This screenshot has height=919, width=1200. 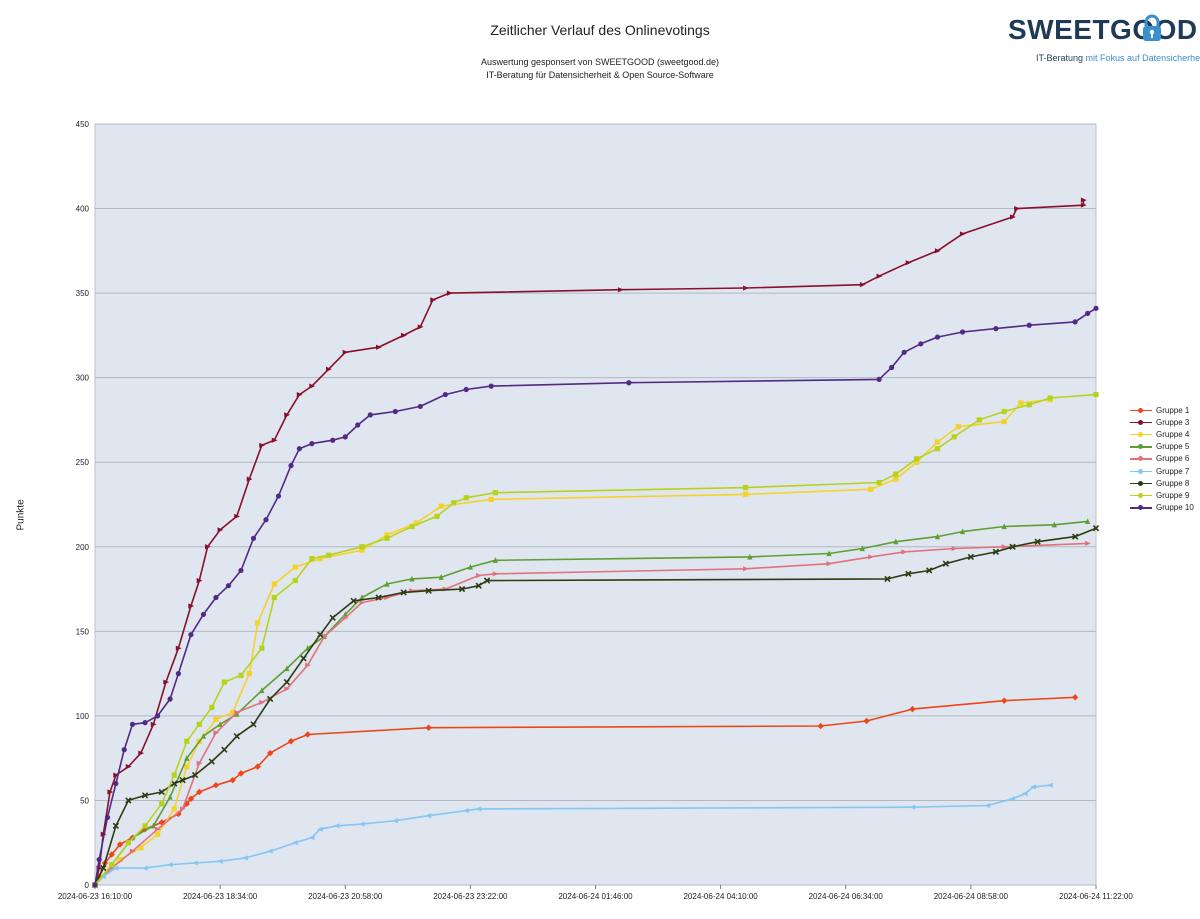 What do you see at coordinates (83, 378) in the screenshot?
I see `y-tick-label: 300` at bounding box center [83, 378].